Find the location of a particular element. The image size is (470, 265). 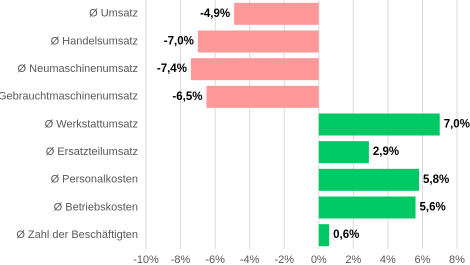

value-label: 0,6% is located at coordinates (346, 235).